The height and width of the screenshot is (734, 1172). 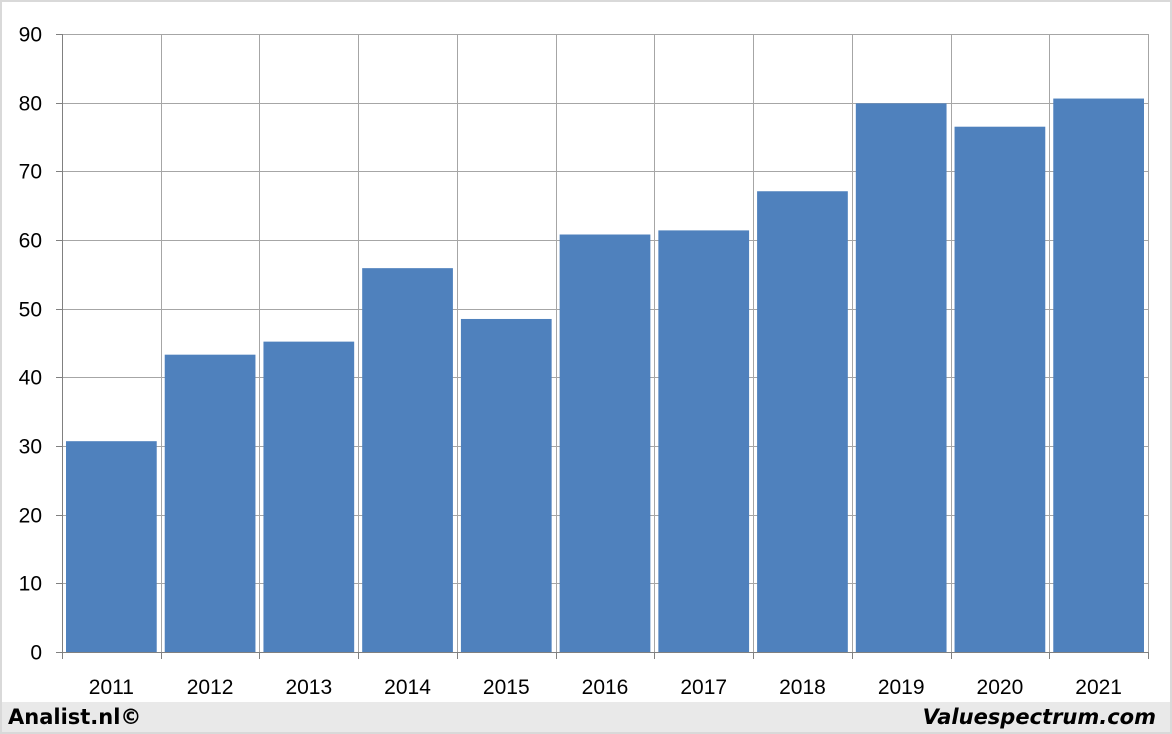 What do you see at coordinates (308, 687) in the screenshot?
I see `x-tick-label: 2013` at bounding box center [308, 687].